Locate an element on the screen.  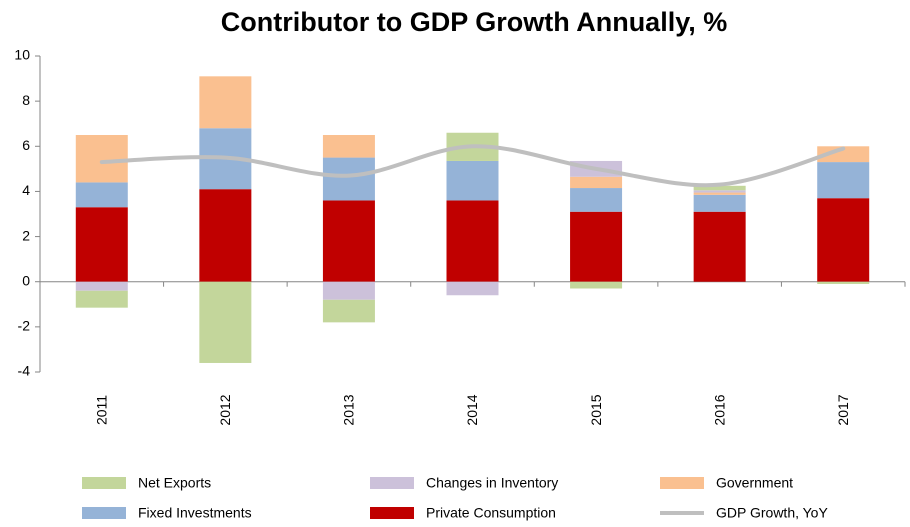
x-tick-label: 2016 is located at coordinates (719, 409).